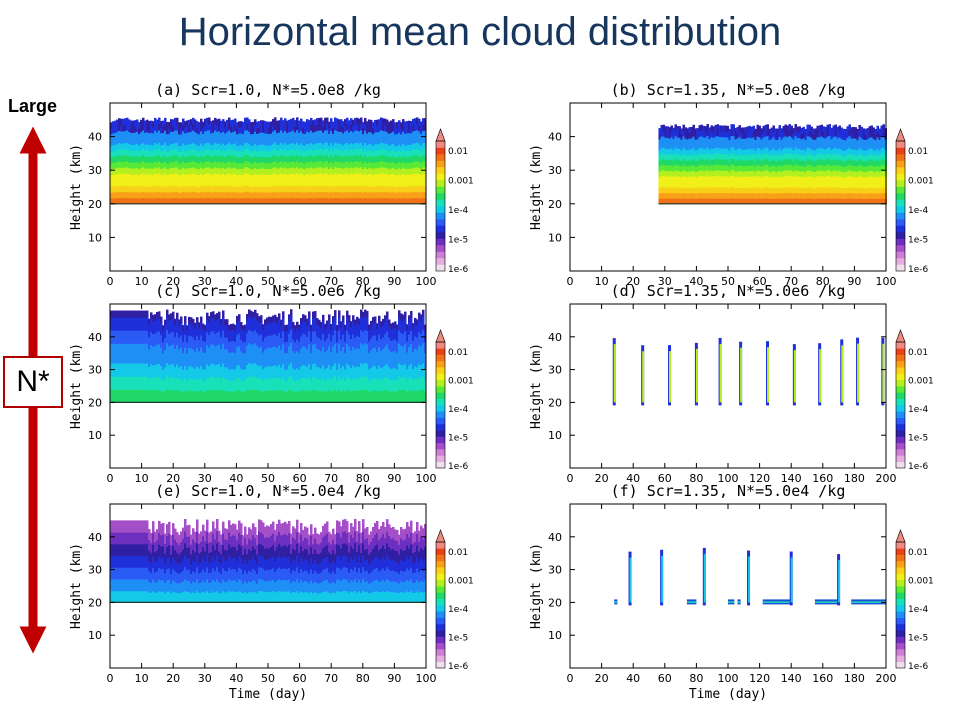 The height and width of the screenshot is (720, 960). Describe the element at coordinates (728, 90) in the screenshot. I see `panel-title: (b) Scr=1.35, N*=5.0e8 /kg` at that location.